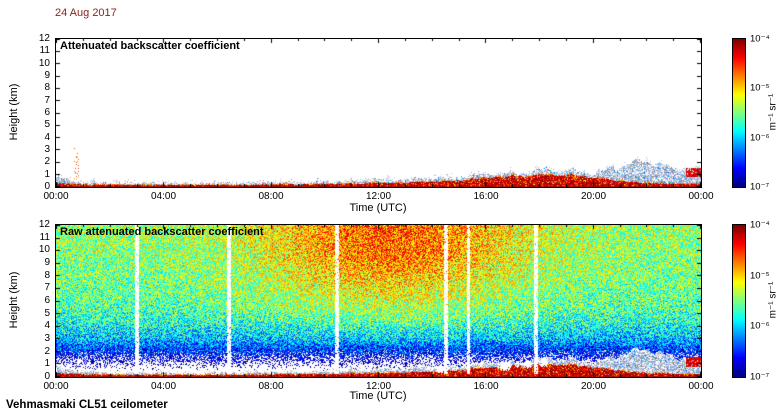 Image resolution: width=780 pixels, height=420 pixels. What do you see at coordinates (773, 300) in the screenshot?
I see `colorbar-unit-label-bottom: m⁻¹ sr⁻¹` at bounding box center [773, 300].